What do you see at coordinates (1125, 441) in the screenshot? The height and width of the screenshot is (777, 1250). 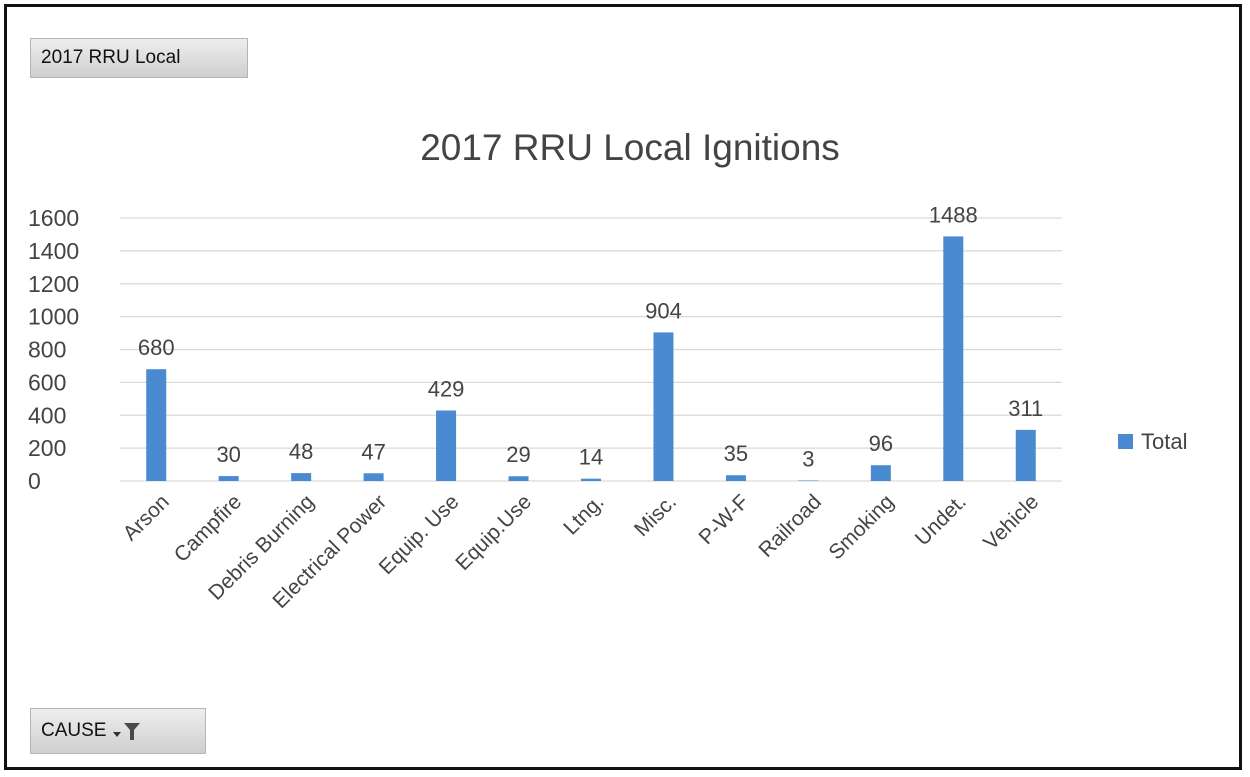 I see `legend-swatch-total` at bounding box center [1125, 441].